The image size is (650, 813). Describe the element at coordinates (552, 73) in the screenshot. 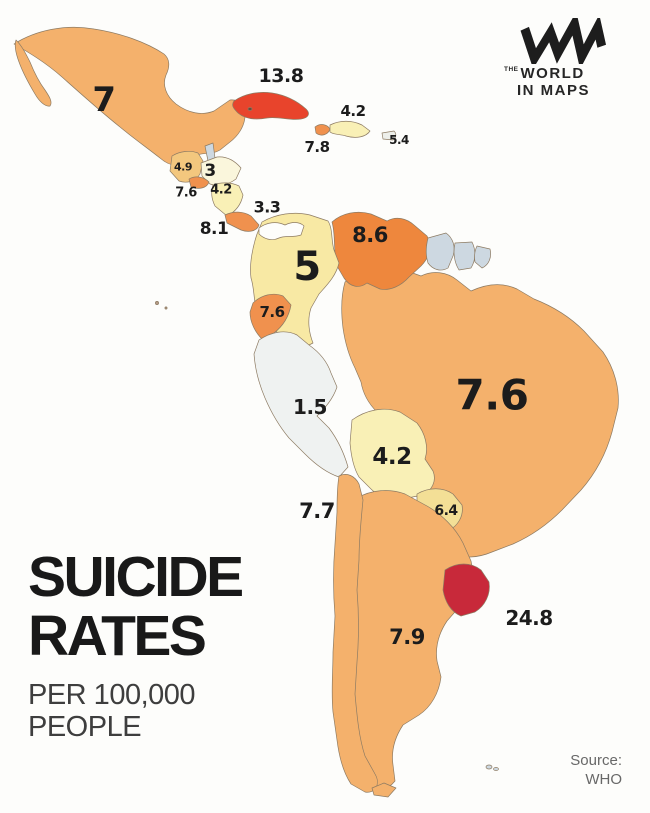

I see `brand-world: WORLD` at that location.